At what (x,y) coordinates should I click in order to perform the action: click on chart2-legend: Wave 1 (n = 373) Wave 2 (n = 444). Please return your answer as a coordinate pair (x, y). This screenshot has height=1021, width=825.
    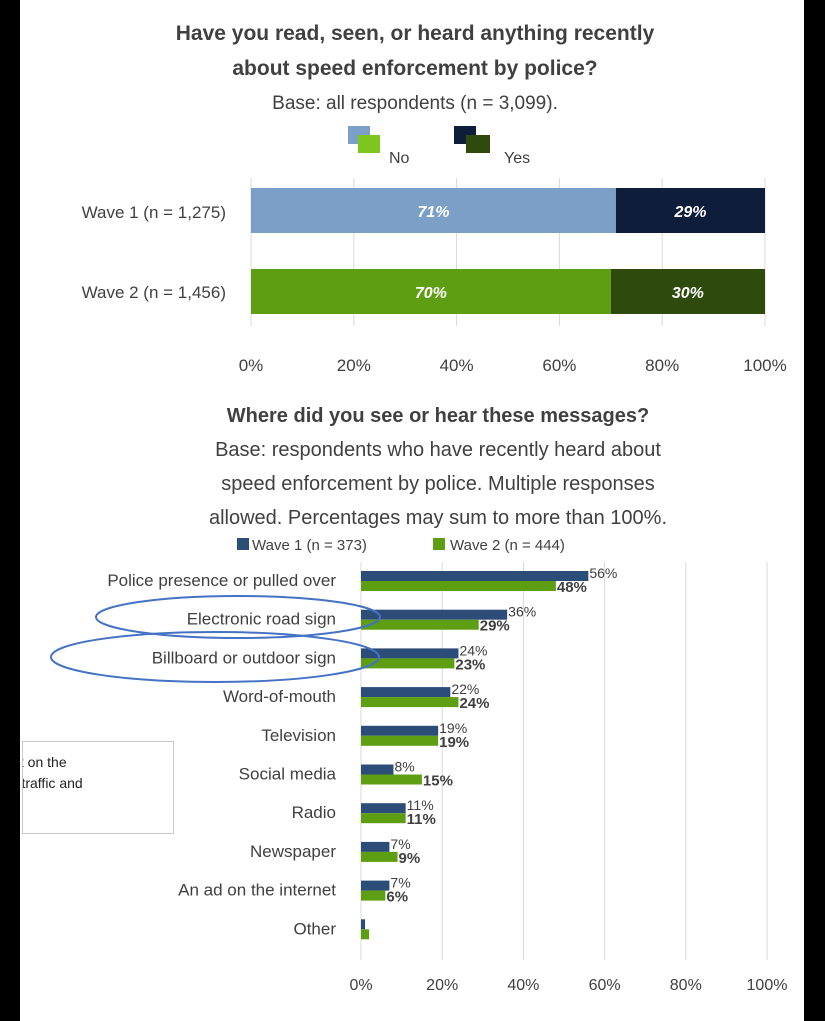
    Looking at the image, I should click on (401, 545).